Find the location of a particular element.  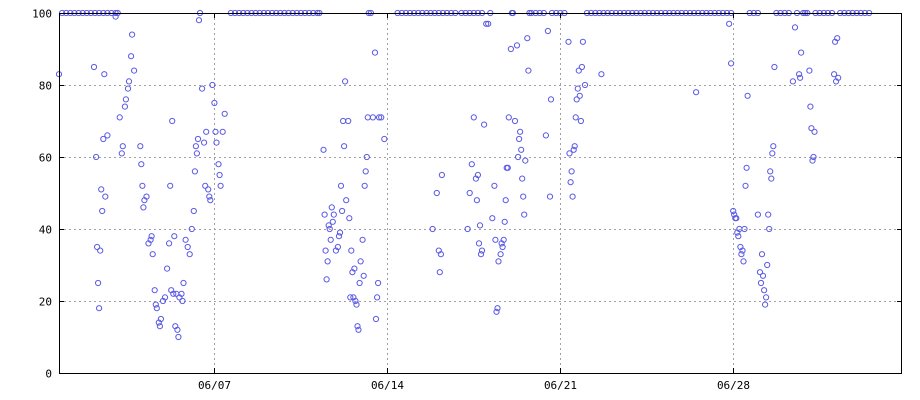

x-tick-label: 06/28 is located at coordinates (733, 385).